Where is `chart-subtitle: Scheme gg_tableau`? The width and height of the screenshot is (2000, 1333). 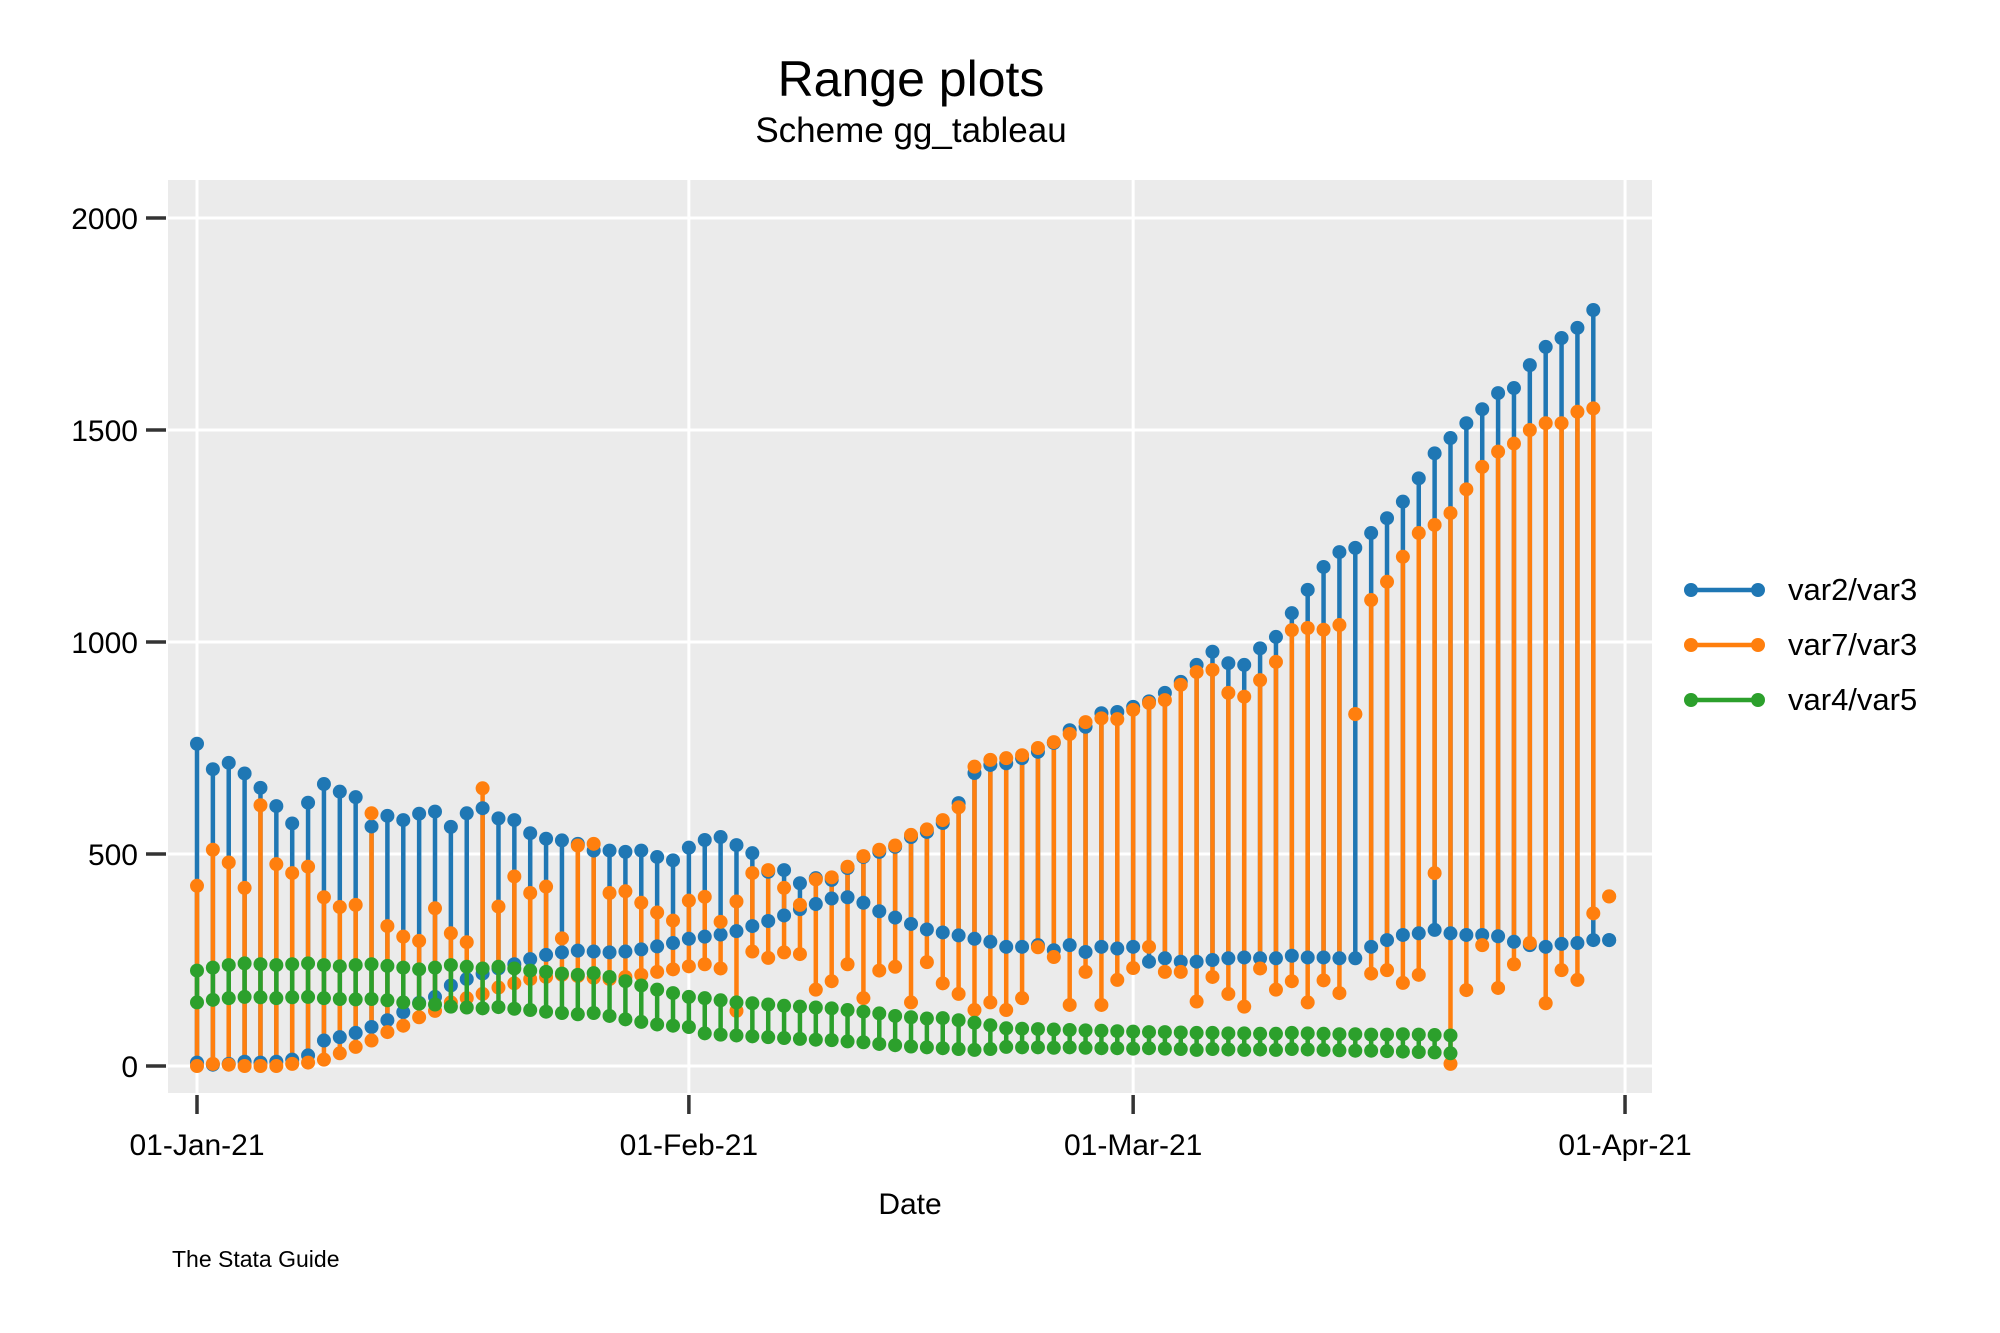 chart-subtitle: Scheme gg_tableau is located at coordinates (911, 130).